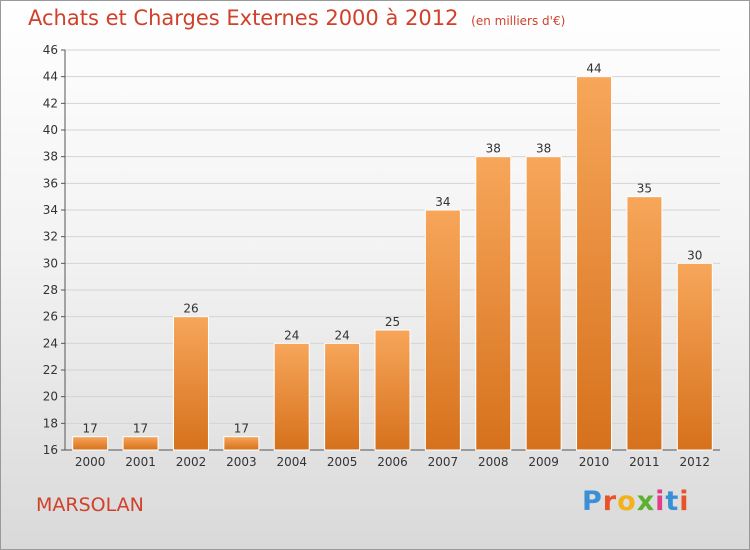  I want to click on data-label-2000: 17, so click(90, 429).